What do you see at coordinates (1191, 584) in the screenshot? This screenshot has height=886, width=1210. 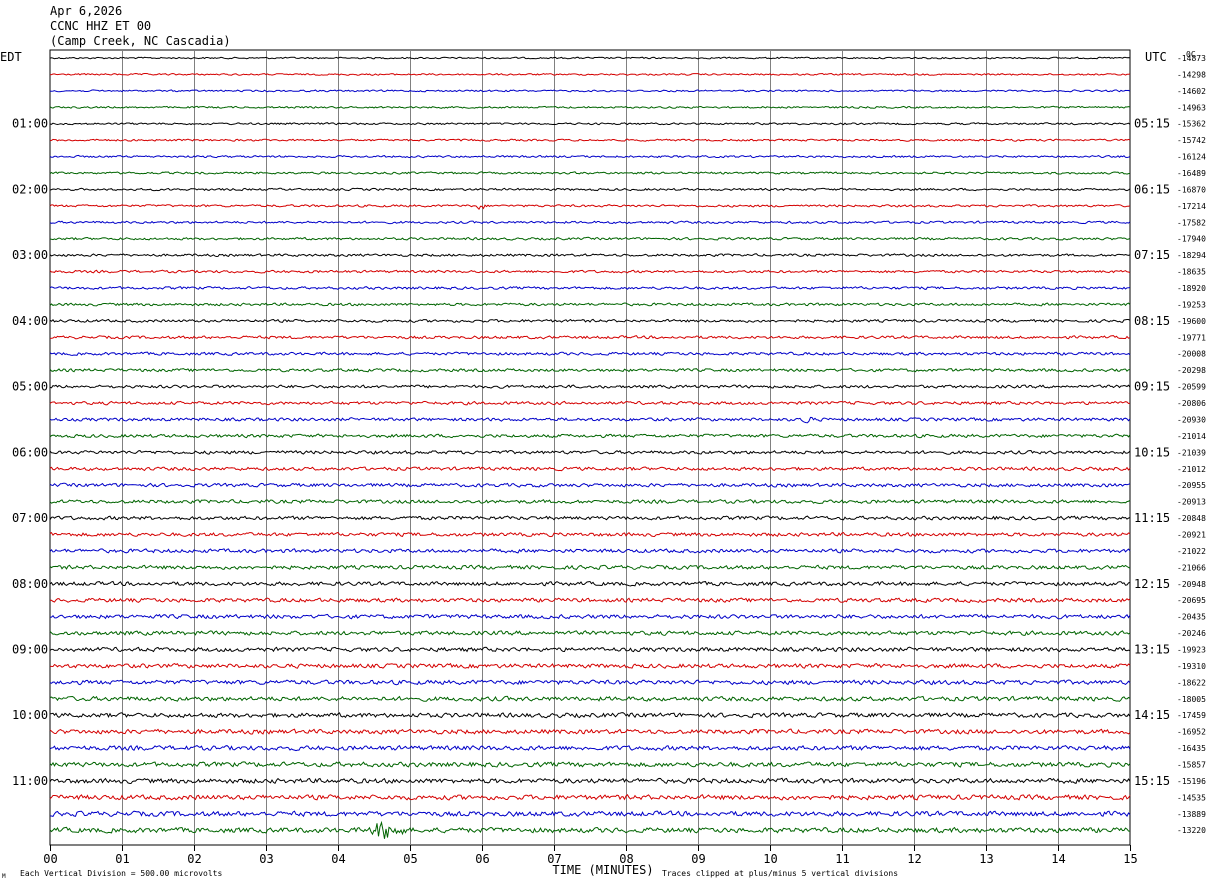 I see `trace-offset-label: -20948` at bounding box center [1191, 584].